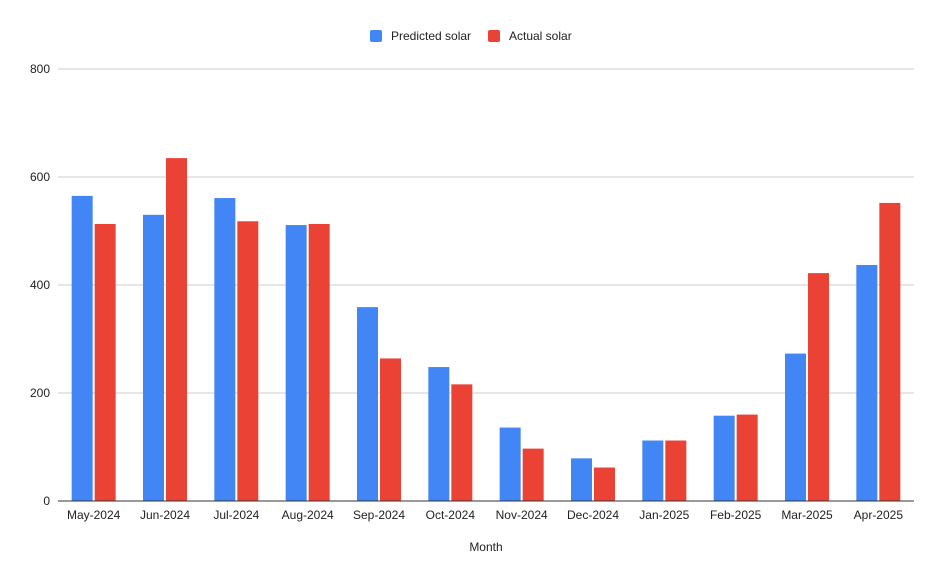  What do you see at coordinates (165, 515) in the screenshot?
I see `x-tick-label: Jun-2024` at bounding box center [165, 515].